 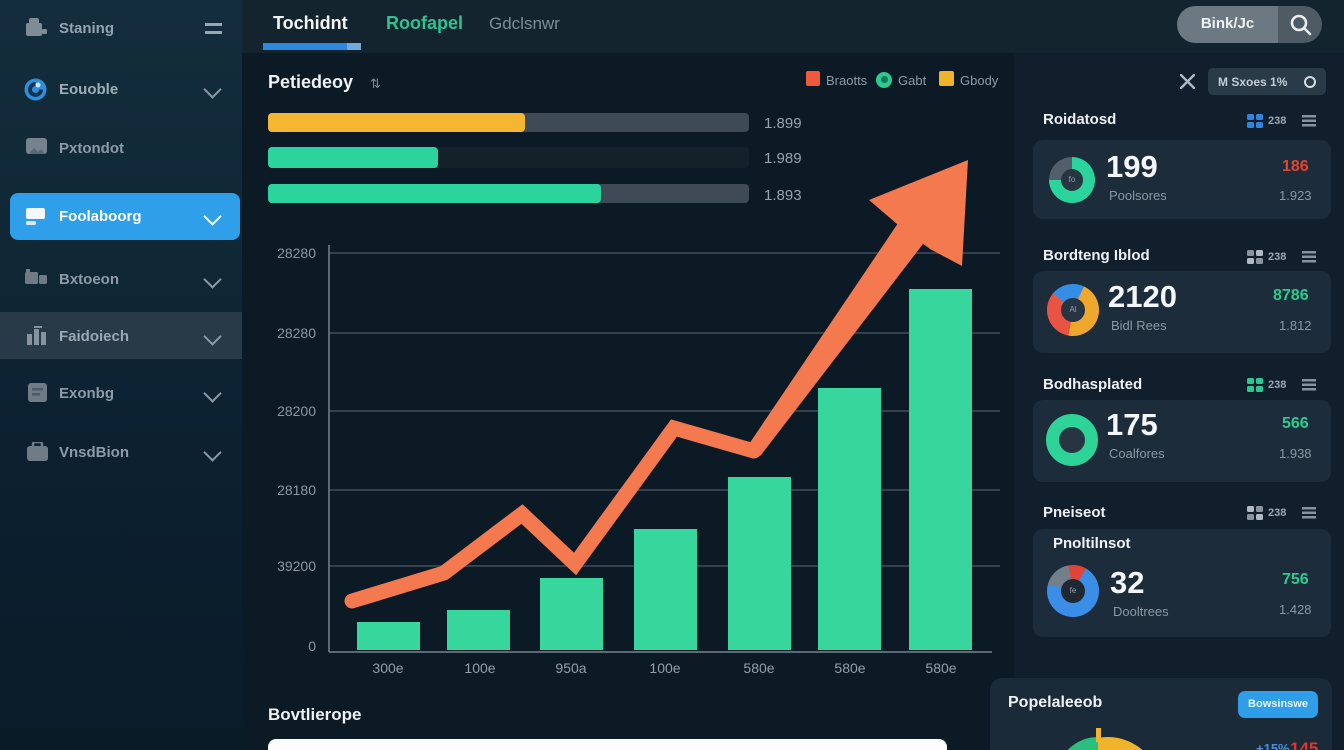 What do you see at coordinates (296, 490) in the screenshot?
I see `svg-text: 28180` at bounding box center [296, 490].